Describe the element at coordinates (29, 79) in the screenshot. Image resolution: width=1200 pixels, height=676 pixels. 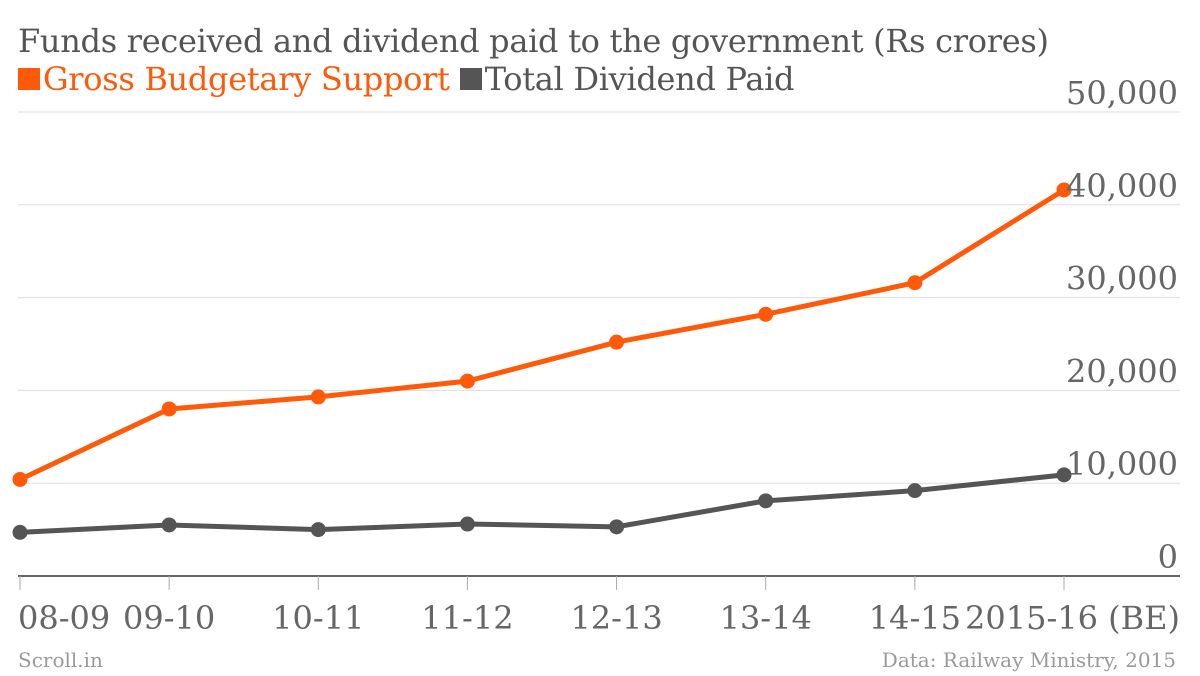
I see `legend-swatch-gross` at that location.